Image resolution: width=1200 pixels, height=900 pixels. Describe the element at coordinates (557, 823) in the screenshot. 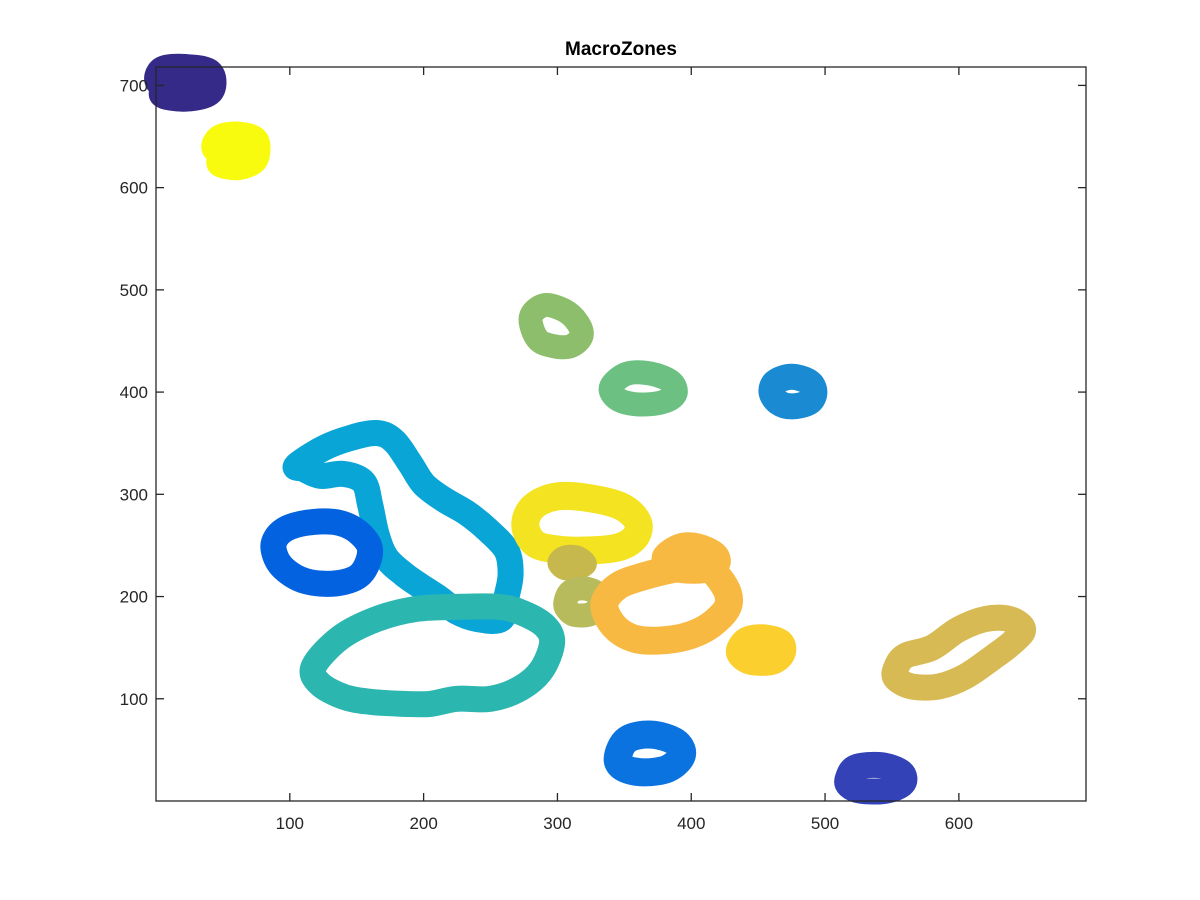

I see `x-tick-label: 300` at that location.